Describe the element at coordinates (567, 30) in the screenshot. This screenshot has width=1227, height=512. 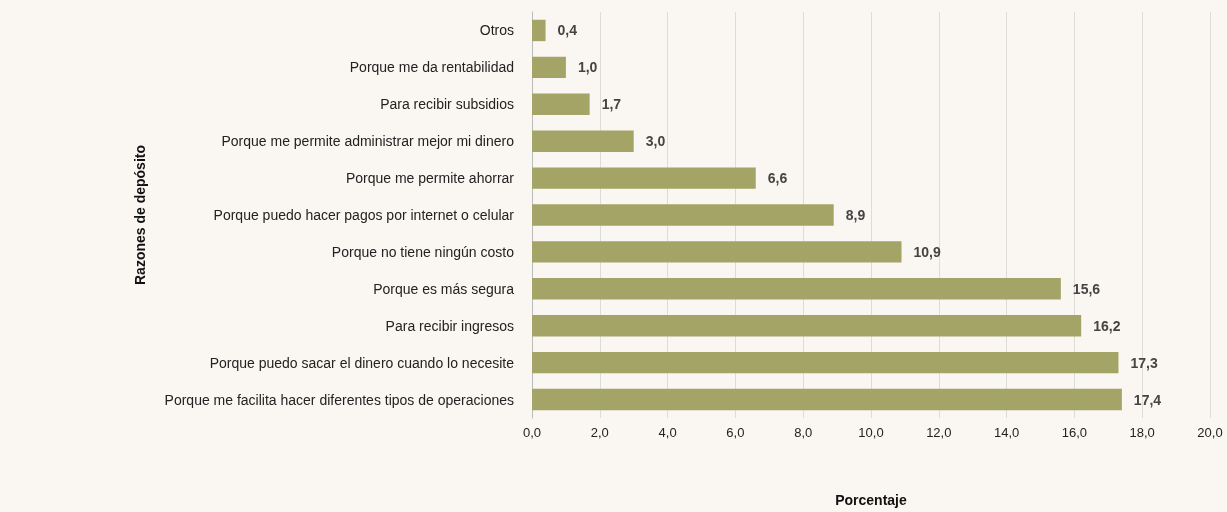
I see `data-label: 0,4` at that location.